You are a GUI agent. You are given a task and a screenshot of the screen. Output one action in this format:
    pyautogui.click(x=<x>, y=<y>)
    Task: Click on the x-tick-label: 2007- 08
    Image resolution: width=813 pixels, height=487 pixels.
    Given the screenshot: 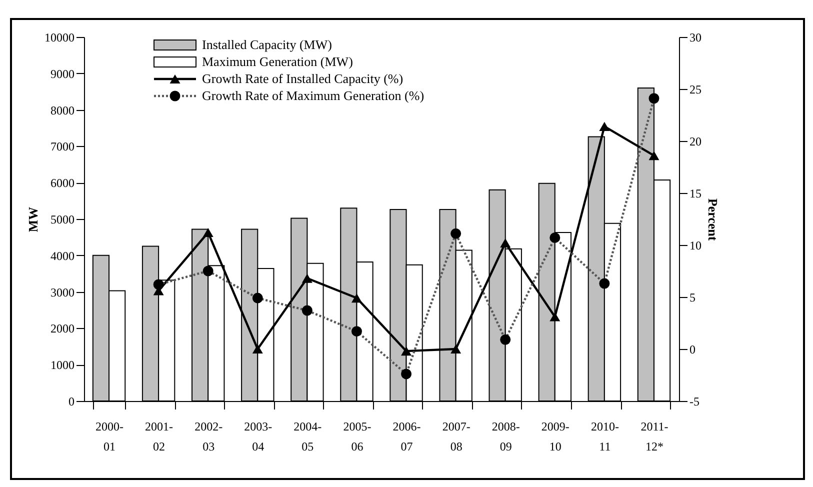 What is the action you would take?
    pyautogui.click(x=456, y=437)
    